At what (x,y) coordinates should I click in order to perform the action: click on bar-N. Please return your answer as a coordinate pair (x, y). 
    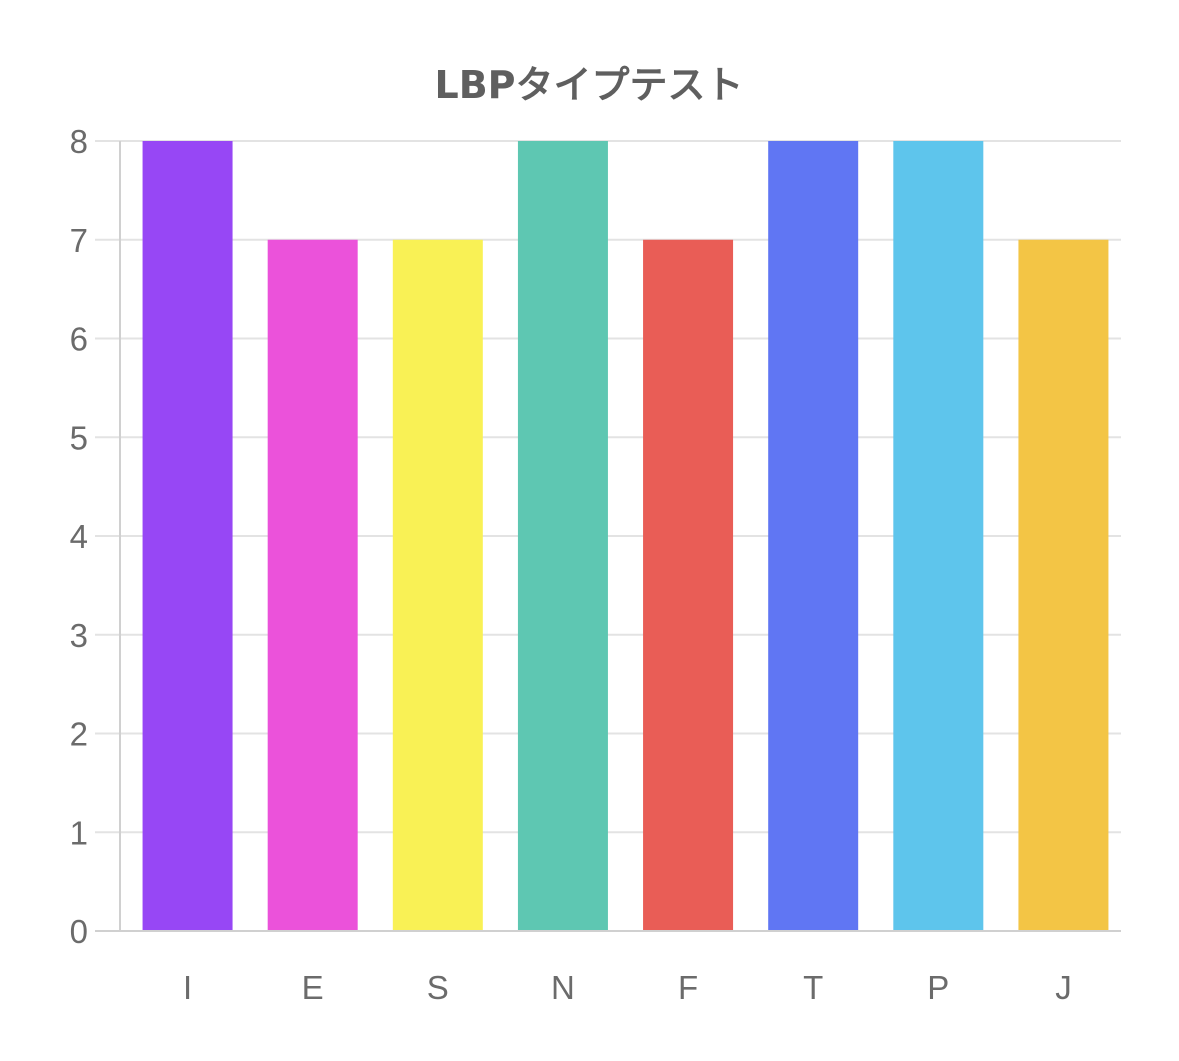
    Looking at the image, I should click on (562, 536).